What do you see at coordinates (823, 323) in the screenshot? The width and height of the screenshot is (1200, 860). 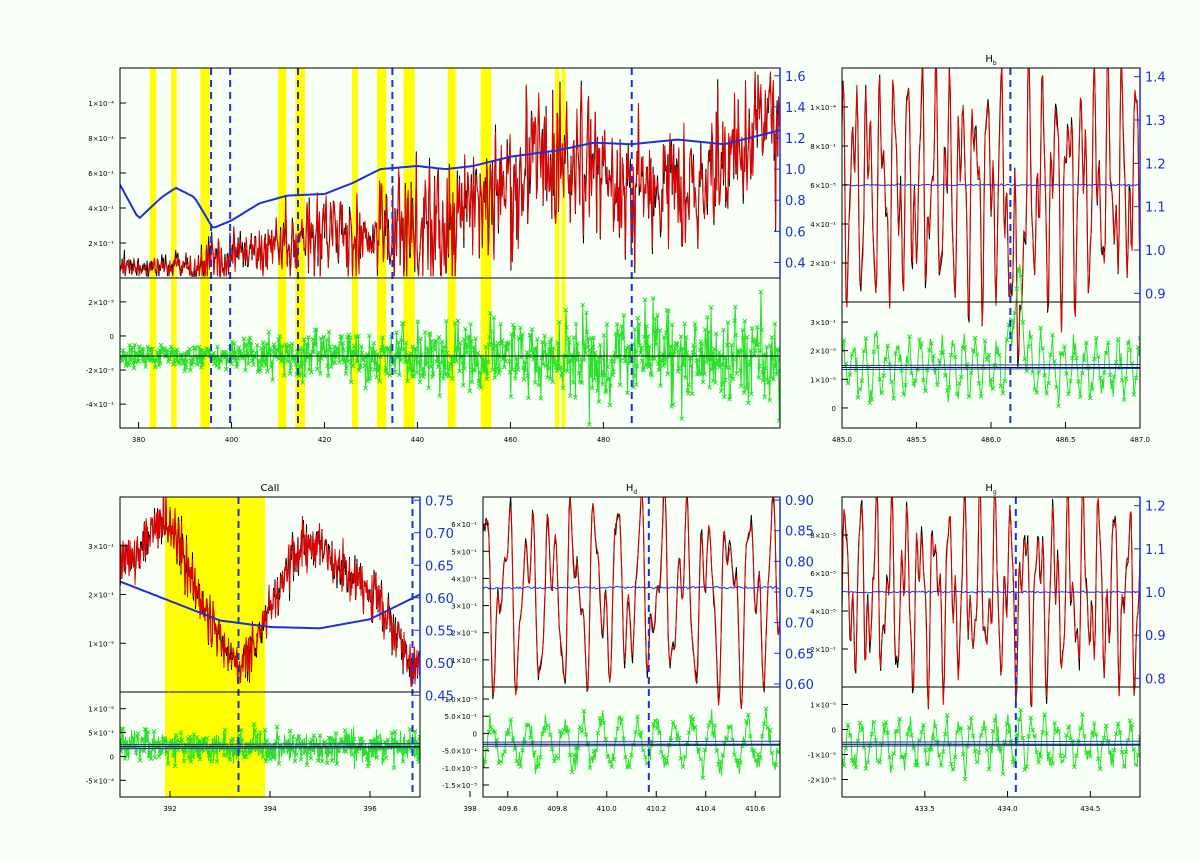 I see `residual-tick-label: 3×10⁻¹` at bounding box center [823, 323].